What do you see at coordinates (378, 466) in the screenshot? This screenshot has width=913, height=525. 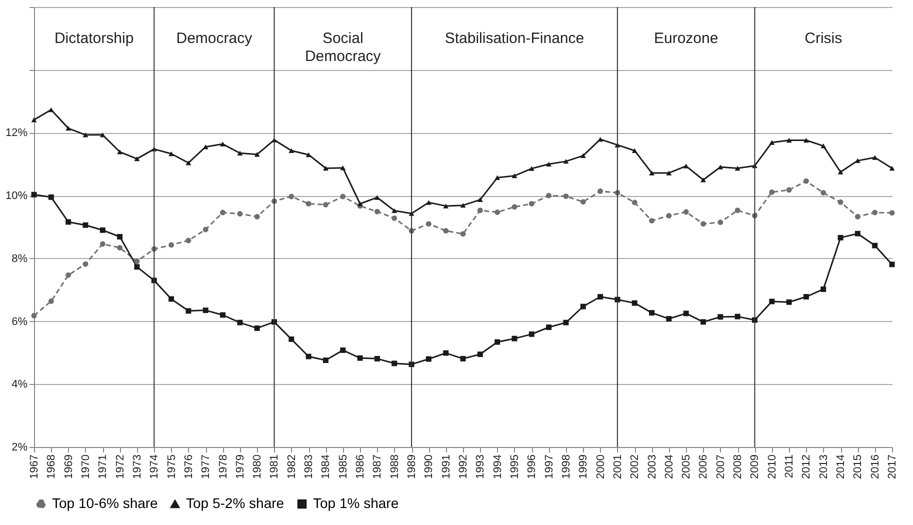 I see `x-tick-label: 1987` at bounding box center [378, 466].